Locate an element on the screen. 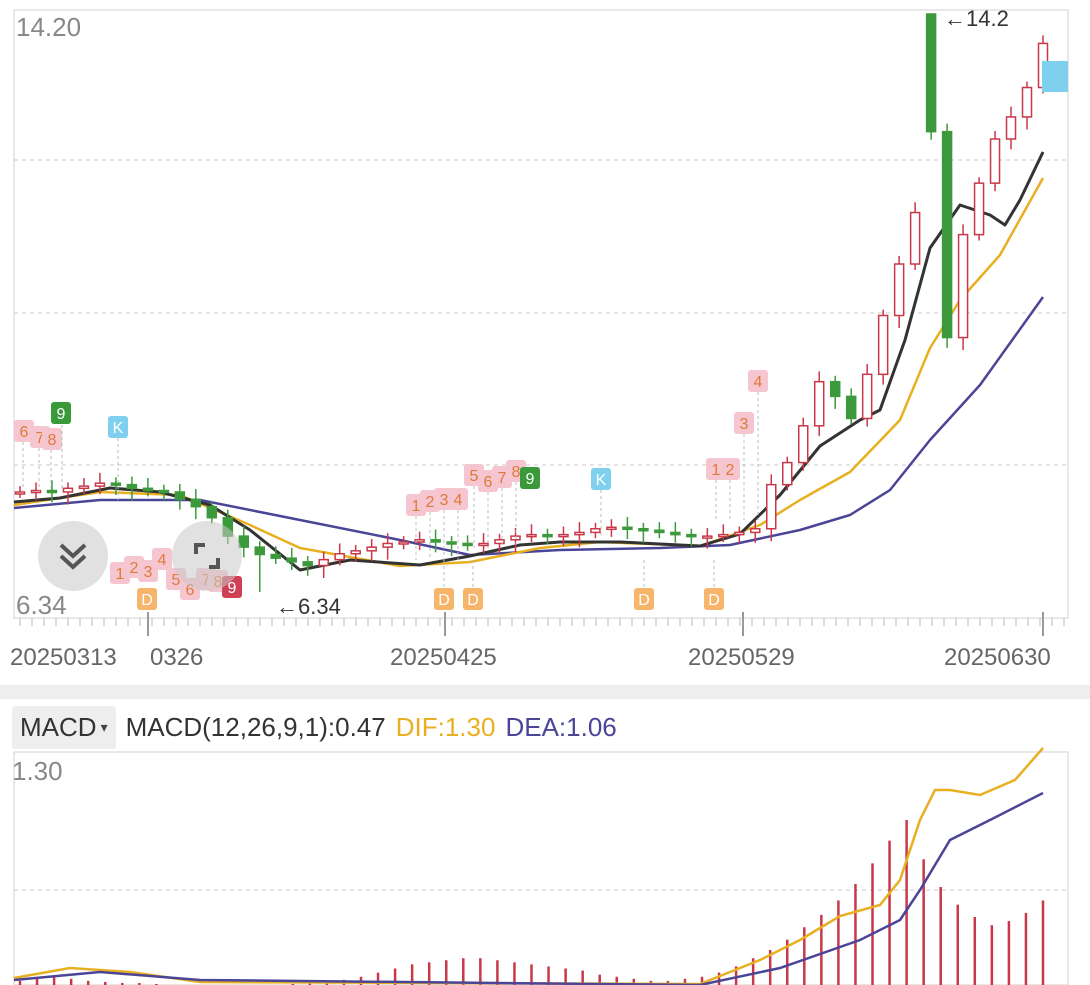 The image size is (1090, 985). price-tag is located at coordinates (1055, 76).